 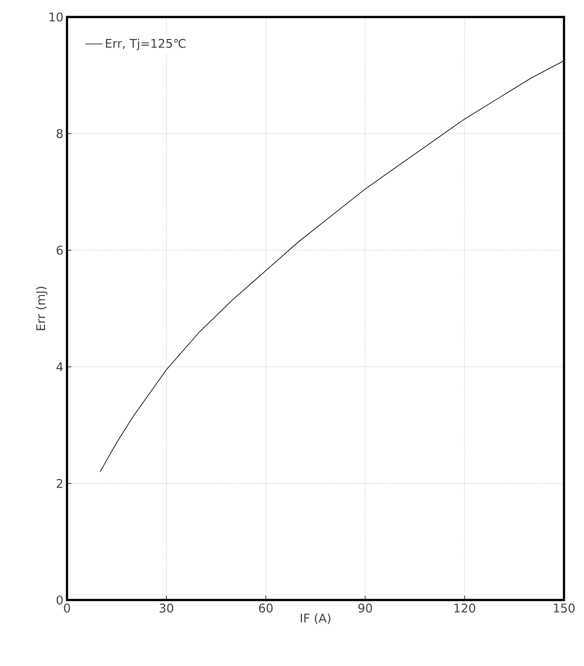 What do you see at coordinates (564, 608) in the screenshot?
I see `x-tick-label: 150` at bounding box center [564, 608].